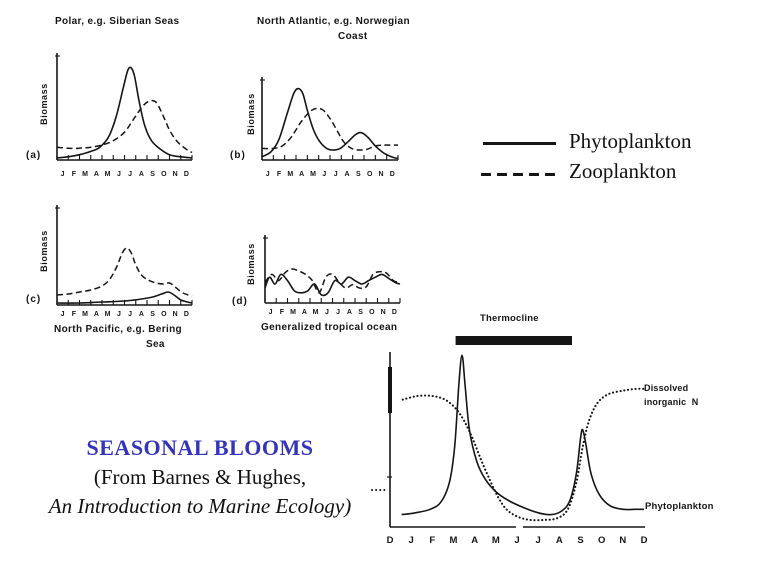  What do you see at coordinates (666, 388) in the screenshot?
I see `dissolved-inorganic-n-label-line1: Dissolved` at bounding box center [666, 388].